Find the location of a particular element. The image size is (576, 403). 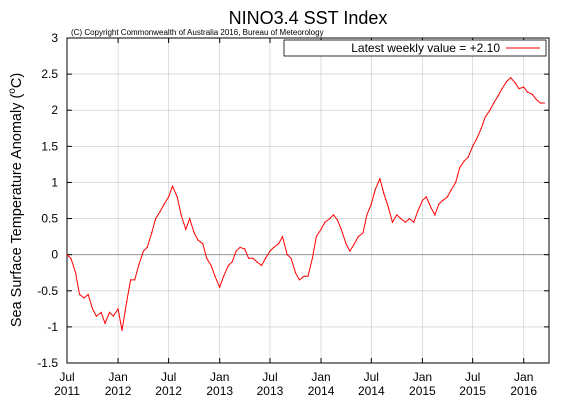

x-tick-label-year: 2011 is located at coordinates (67, 391).